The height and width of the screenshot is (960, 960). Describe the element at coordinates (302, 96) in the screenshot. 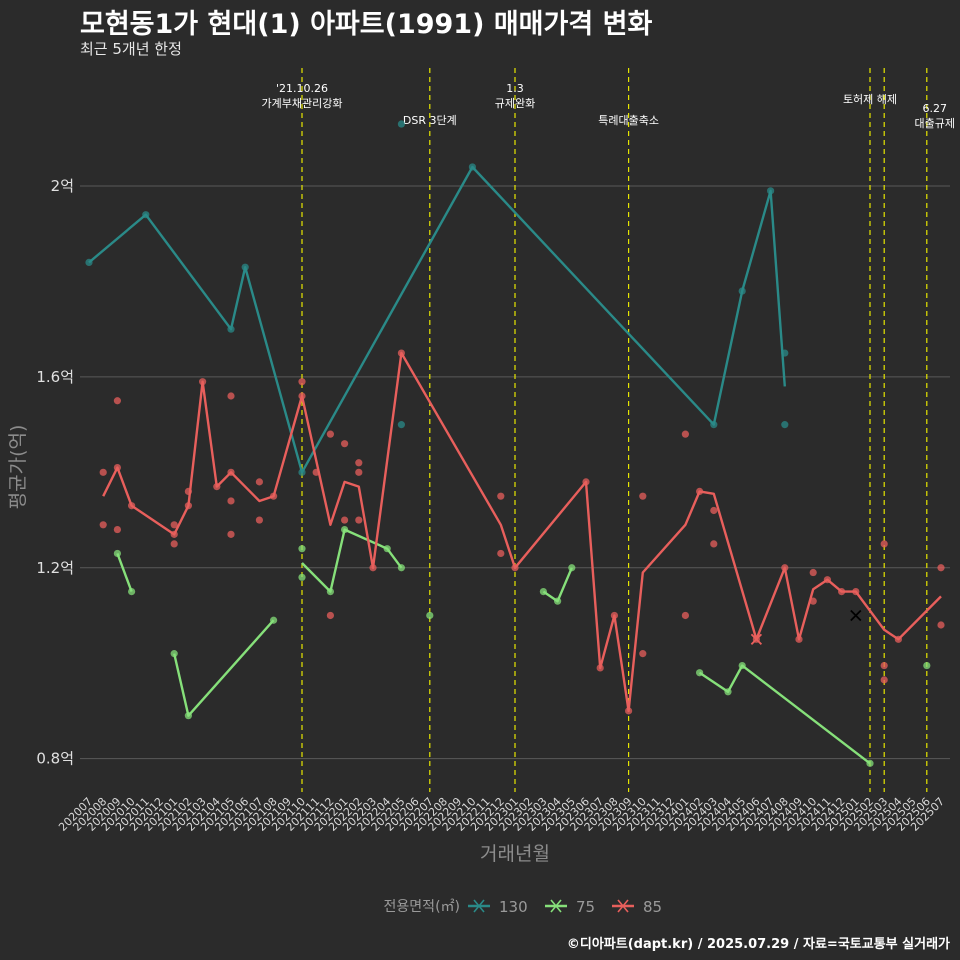

I see `event-label: '21.10.26 가계부채관리강화` at that location.